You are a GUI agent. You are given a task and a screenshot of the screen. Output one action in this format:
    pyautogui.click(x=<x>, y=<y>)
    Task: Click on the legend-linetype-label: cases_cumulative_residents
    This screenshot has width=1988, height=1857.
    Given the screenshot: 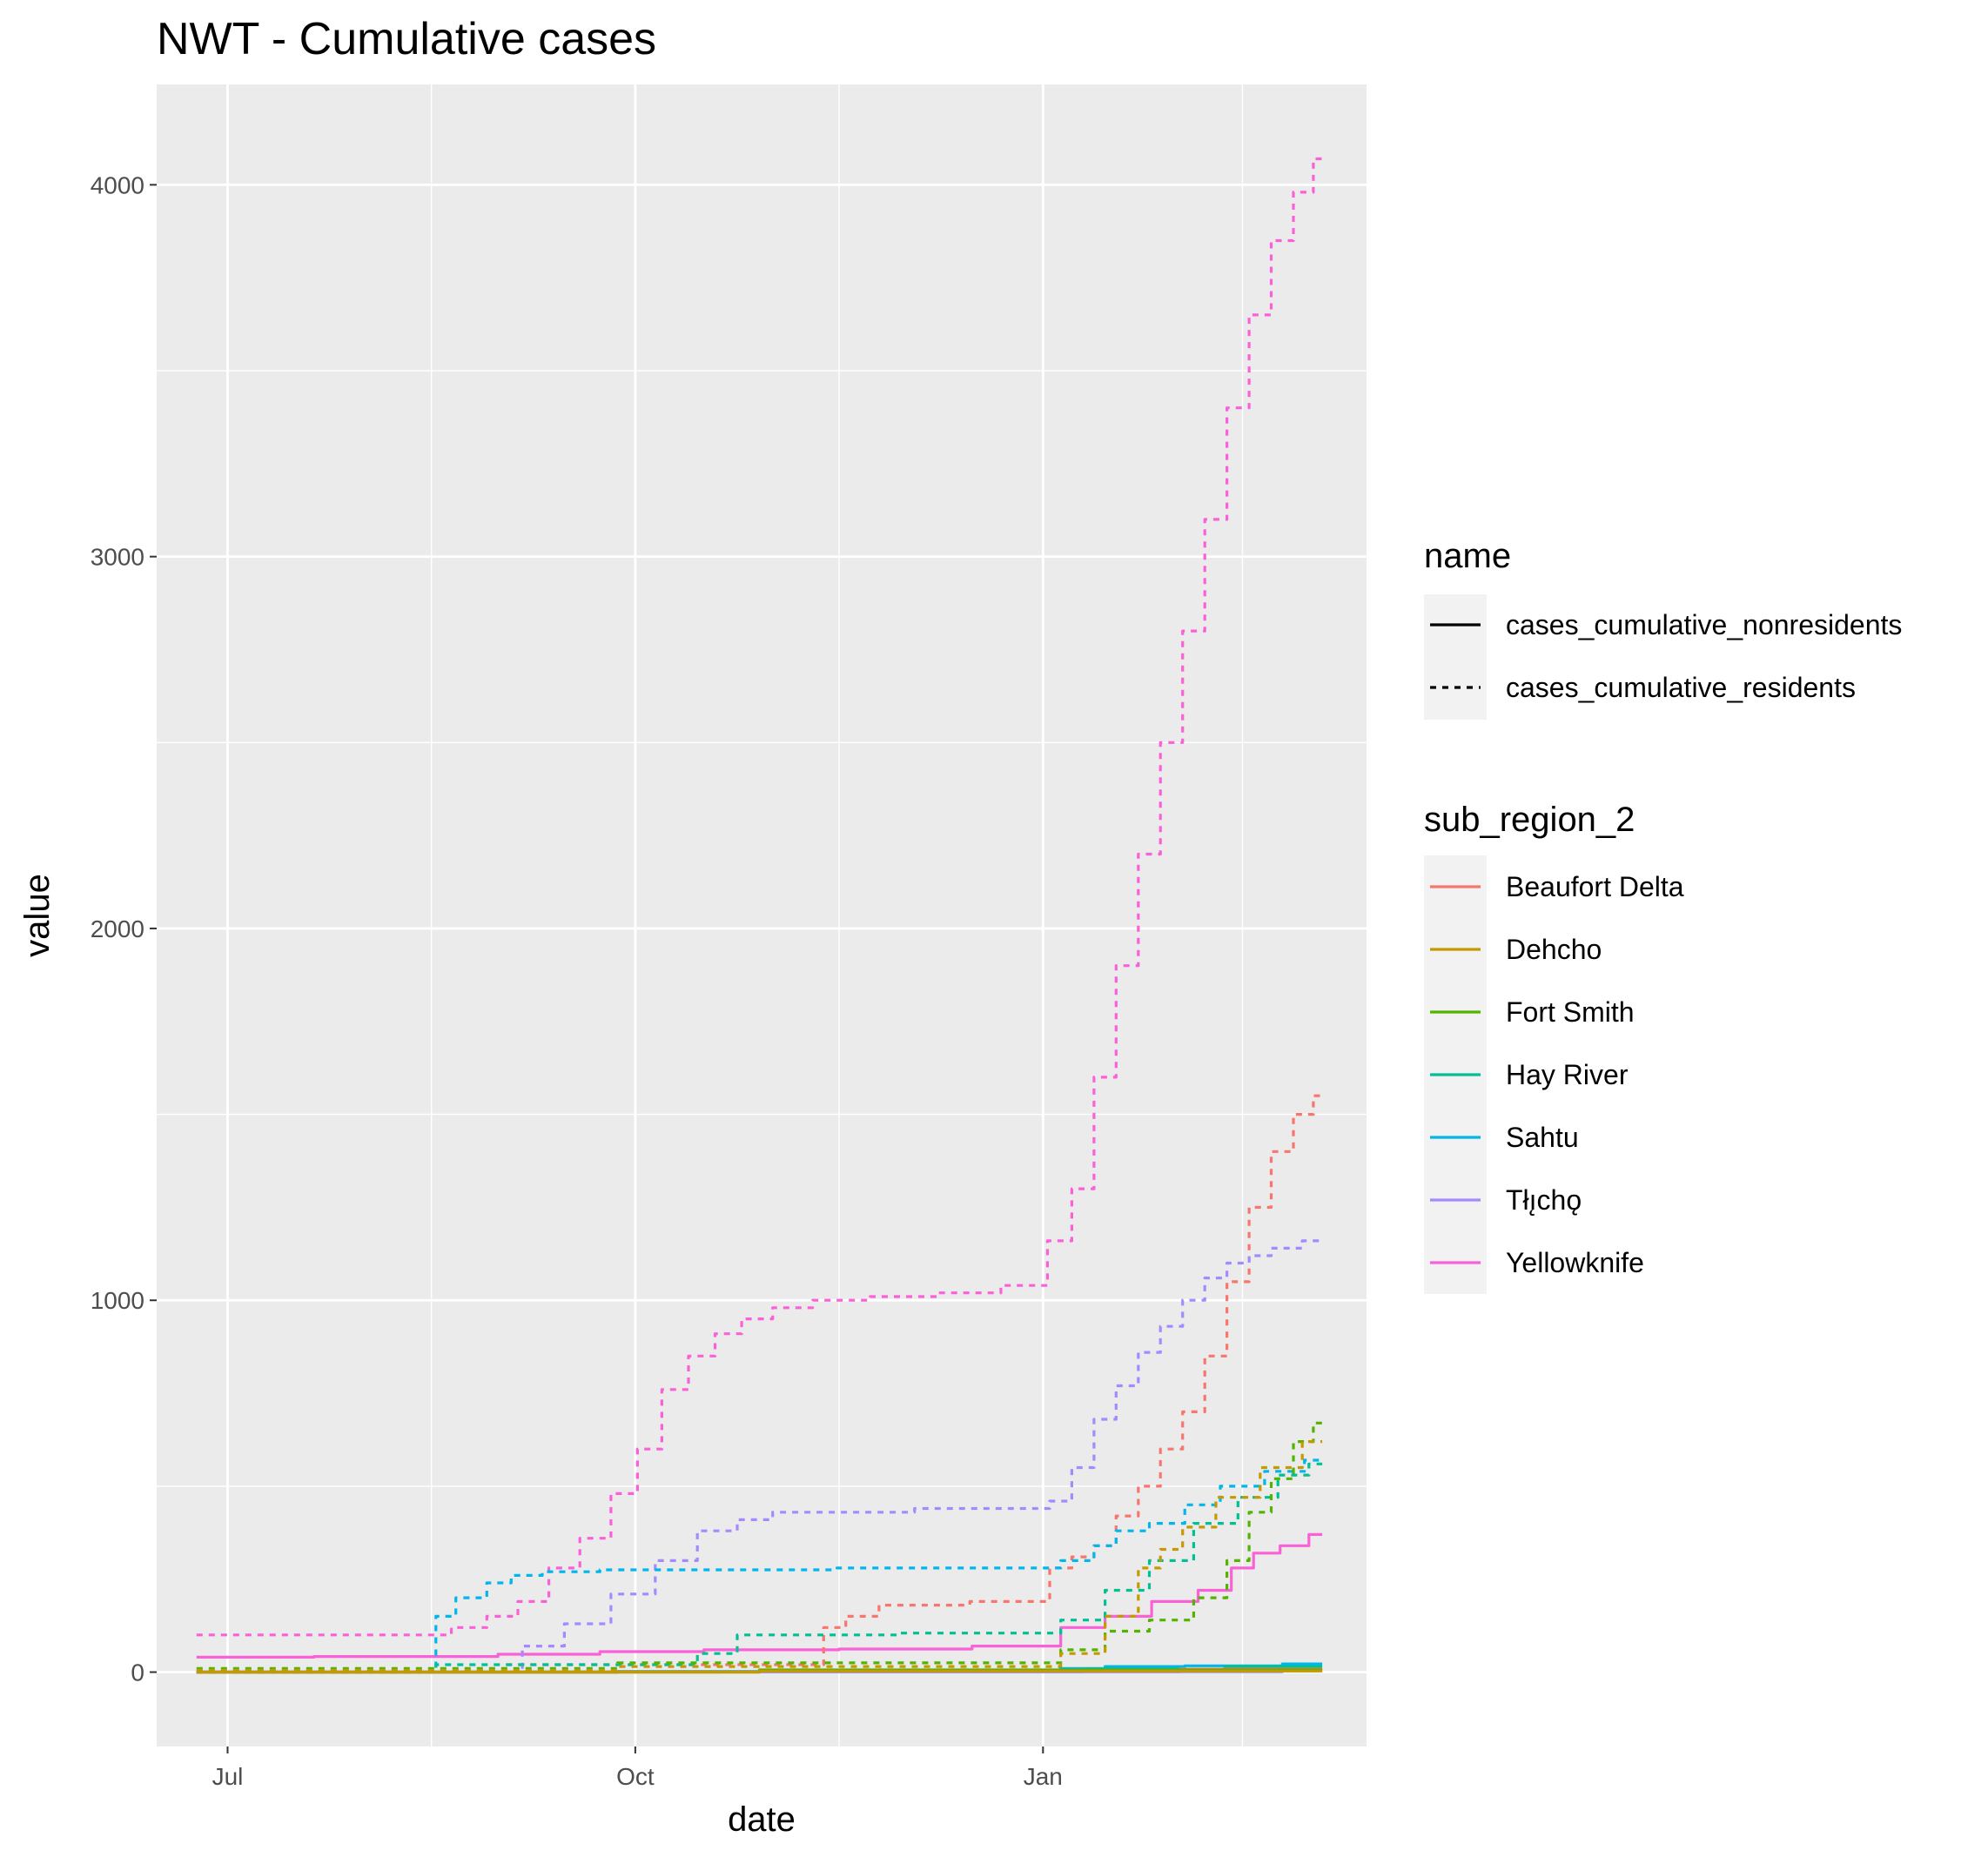 What is the action you would take?
    pyautogui.click(x=1681, y=687)
    